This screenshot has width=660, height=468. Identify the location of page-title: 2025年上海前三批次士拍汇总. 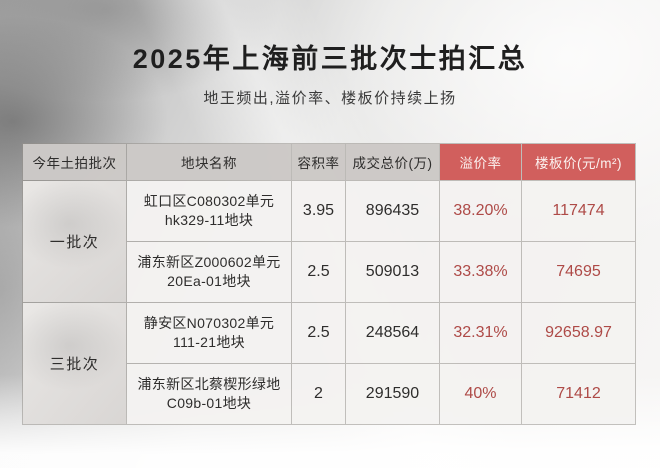
(330, 59).